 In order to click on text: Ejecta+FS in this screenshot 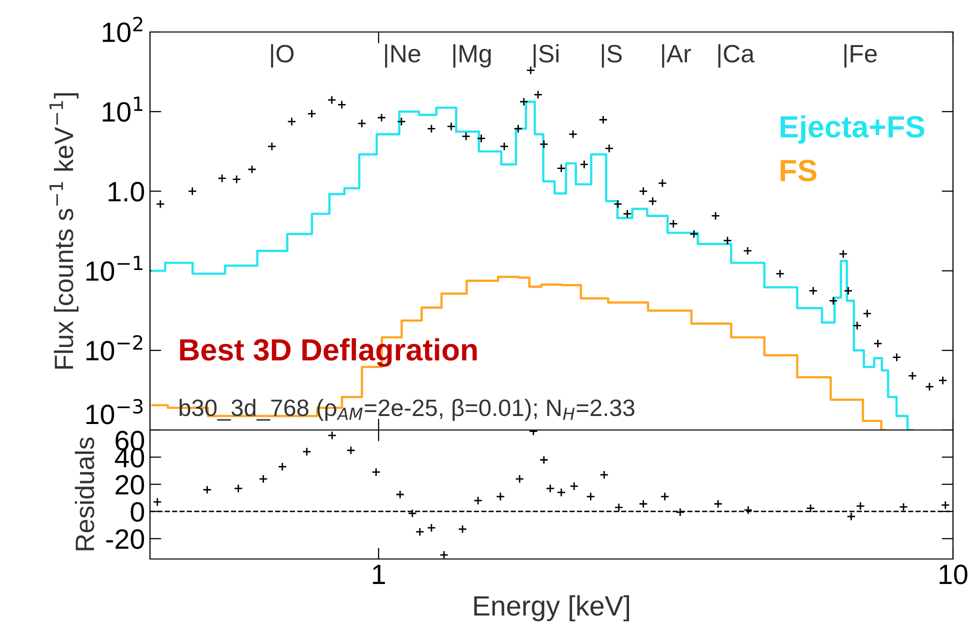, I will do `click(852, 129)`.